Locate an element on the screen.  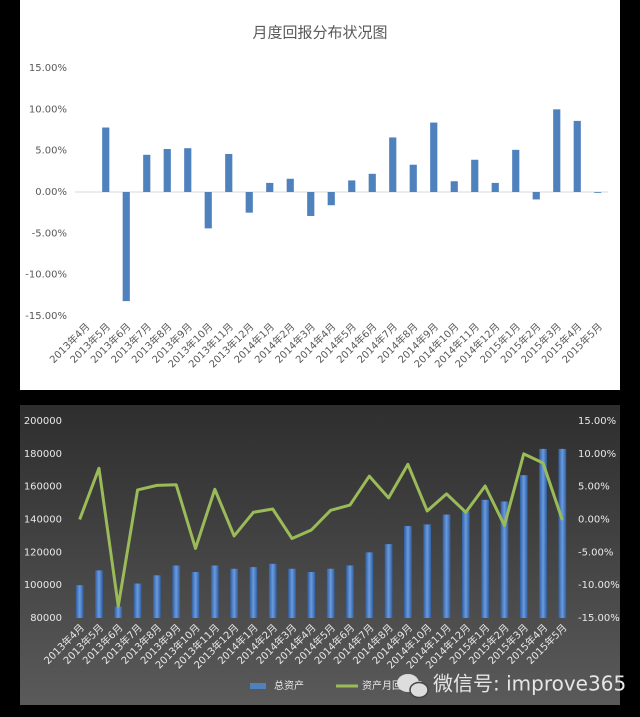
watermark: 微信号: improve365 is located at coordinates (529, 684).